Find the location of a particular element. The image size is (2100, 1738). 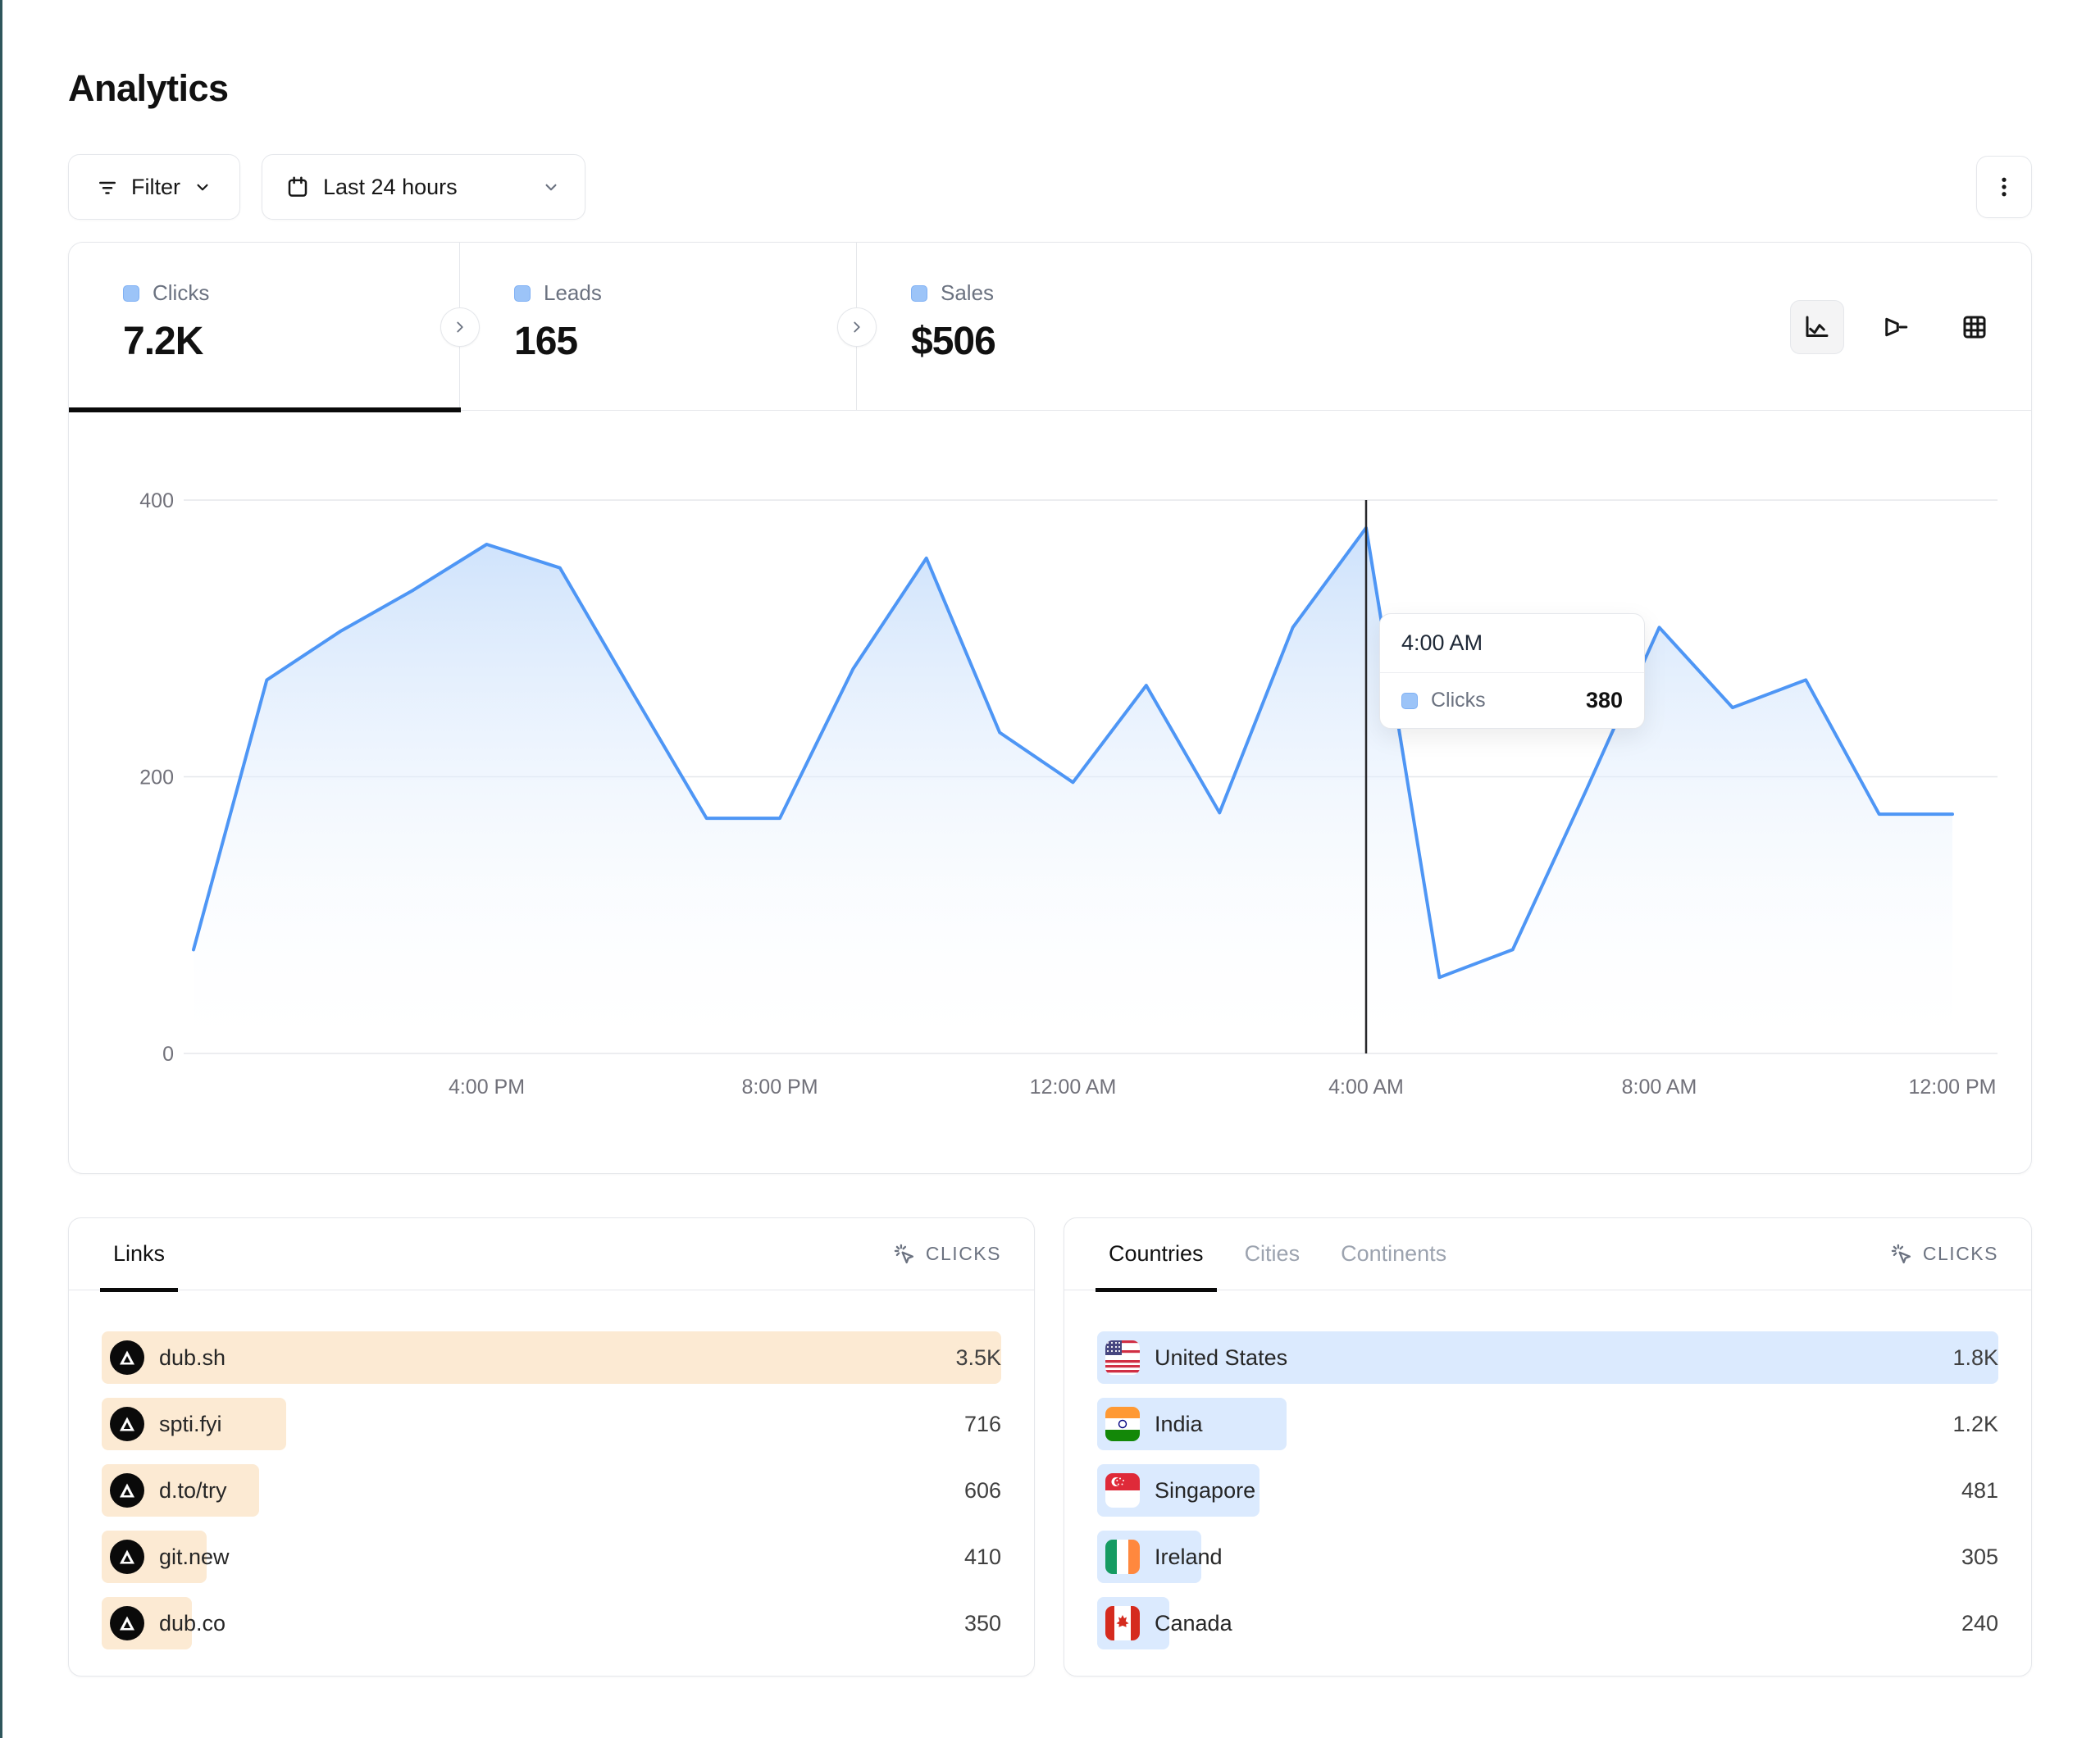

tooltip-time: 4:00 AM is located at coordinates (1512, 643).